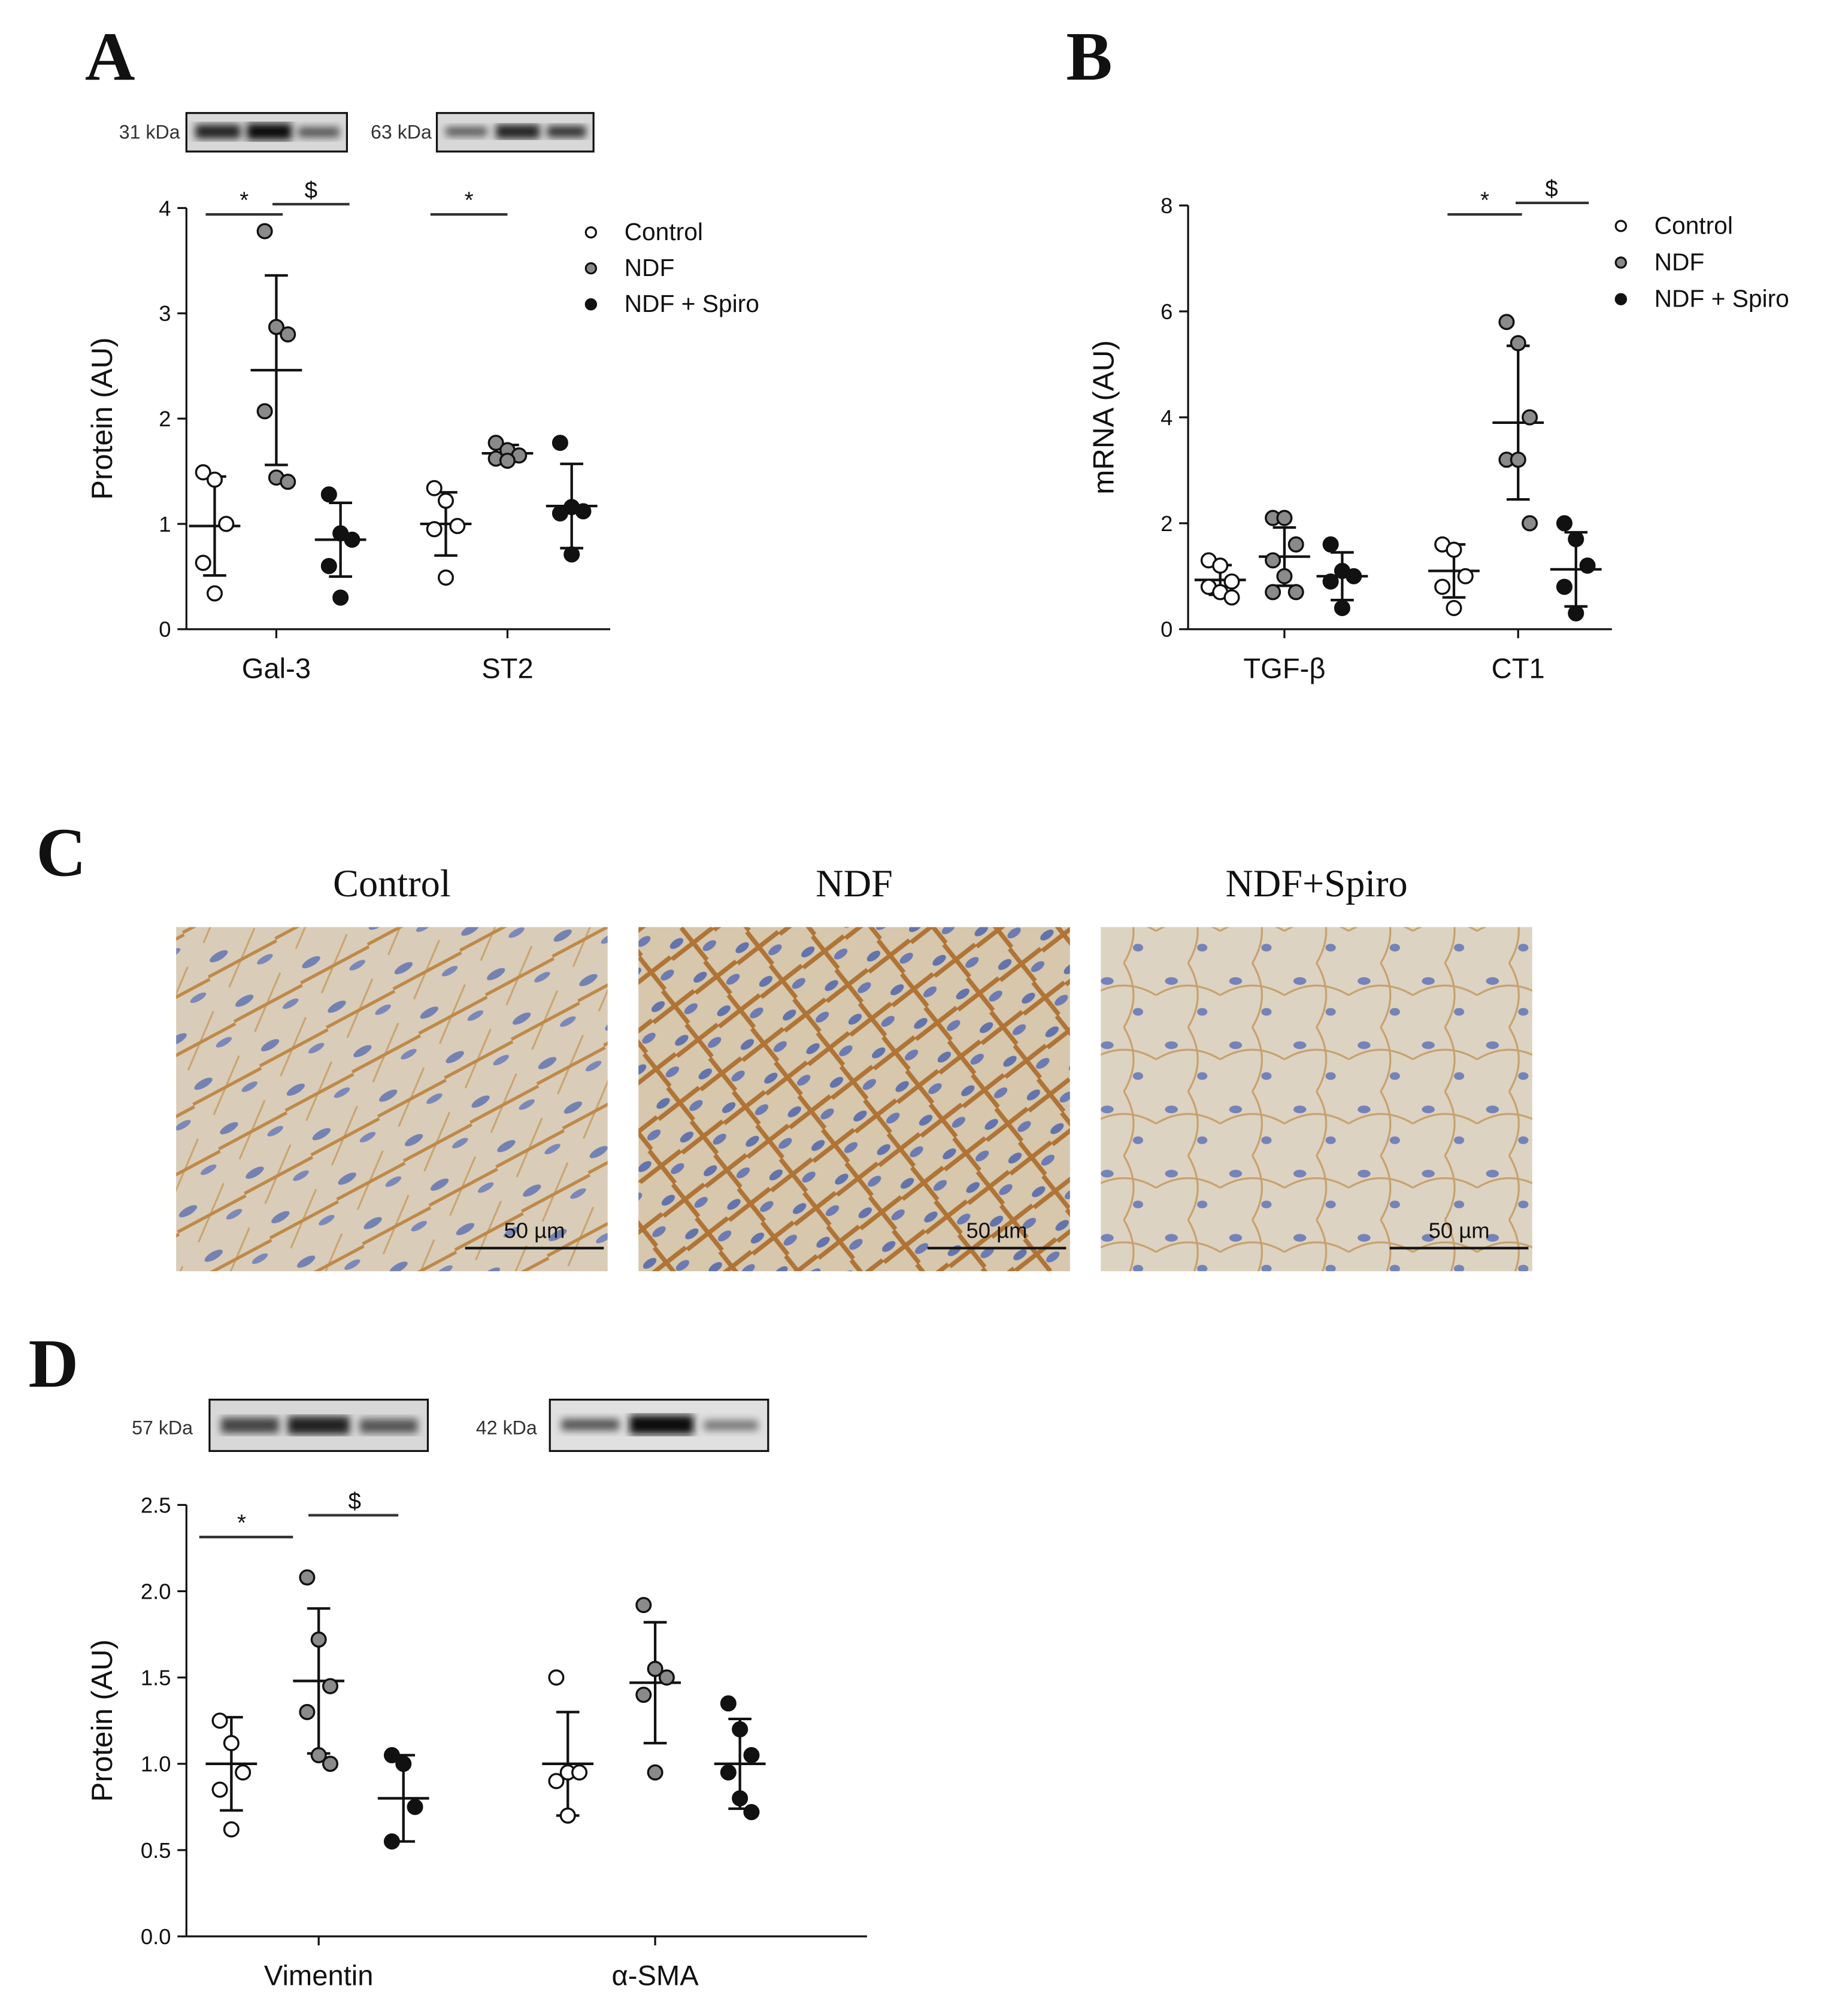  What do you see at coordinates (165, 629) in the screenshot?
I see `y-tick-label: 0` at bounding box center [165, 629].